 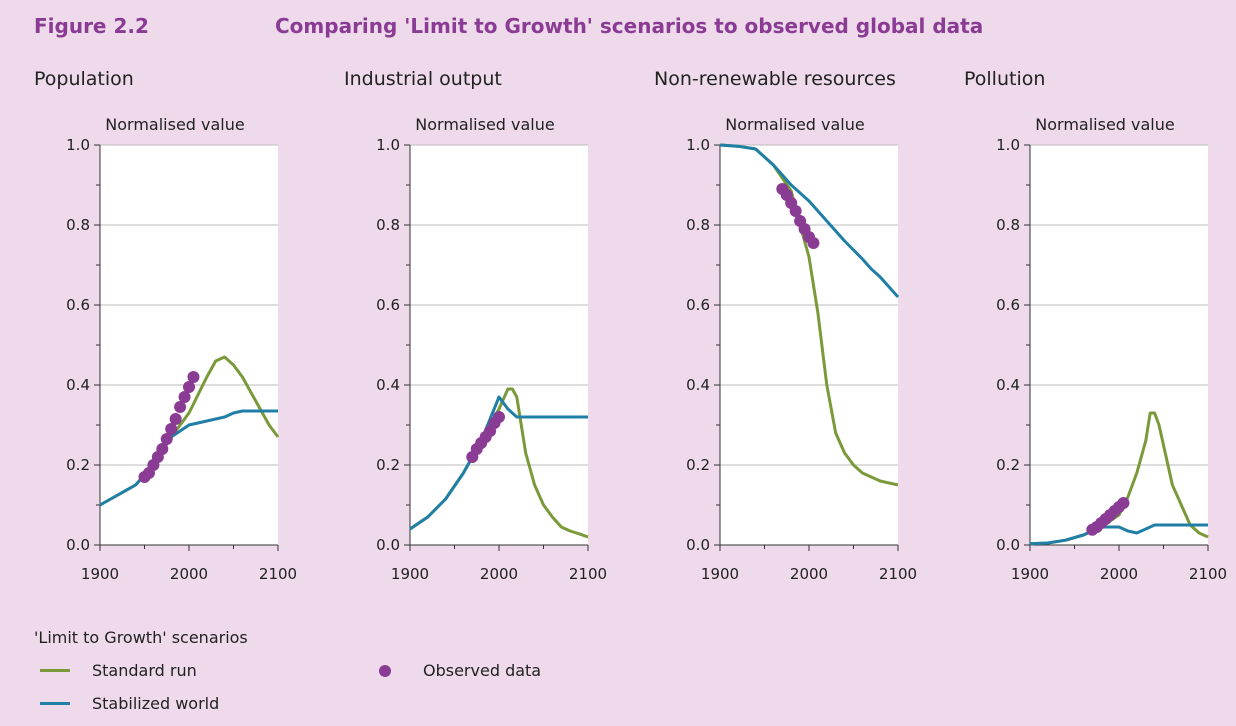 What do you see at coordinates (698, 225) in the screenshot?
I see `non-renewable-resources-y-tick-label: 0.8` at bounding box center [698, 225].